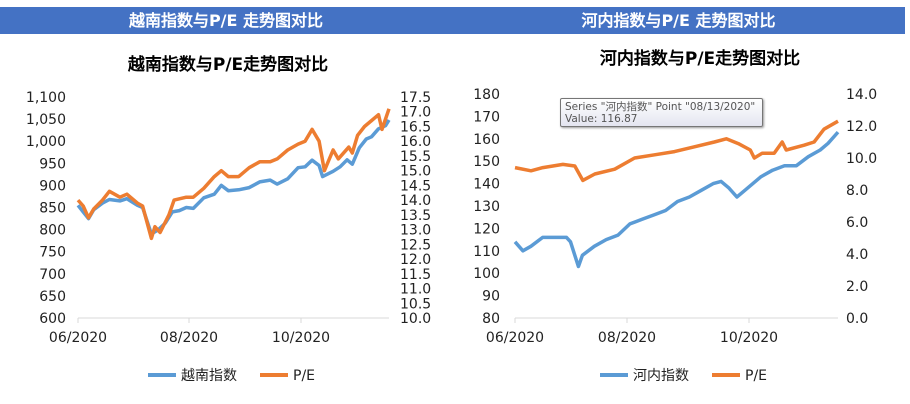 The width and height of the screenshot is (910, 404). I want to click on header-bar-right: 河内指数与P/E 走势图对比, so click(678, 20).